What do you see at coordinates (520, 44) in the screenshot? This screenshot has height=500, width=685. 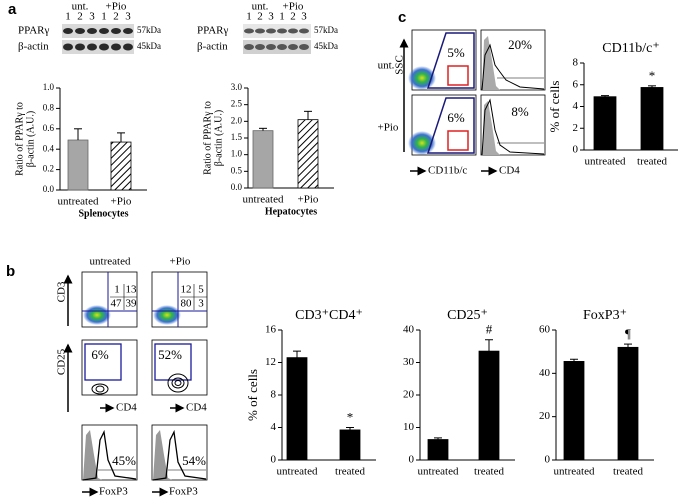 I see `gate-label: 20%` at bounding box center [520, 44].